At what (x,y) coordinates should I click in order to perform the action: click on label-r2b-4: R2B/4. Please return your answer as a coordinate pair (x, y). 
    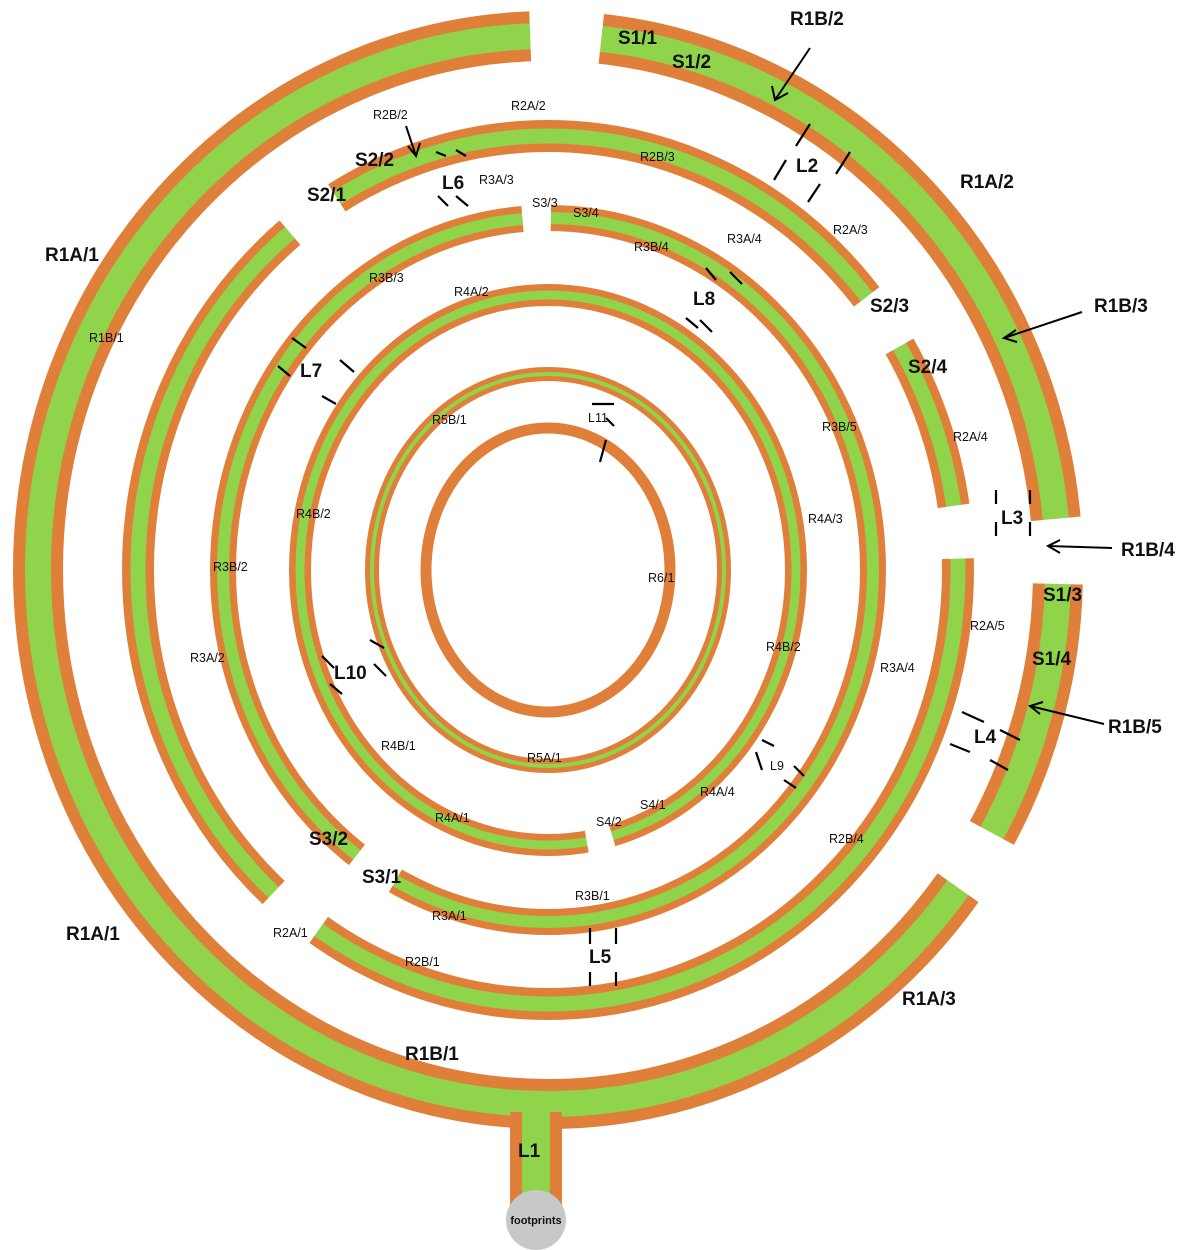
    Looking at the image, I should click on (846, 839).